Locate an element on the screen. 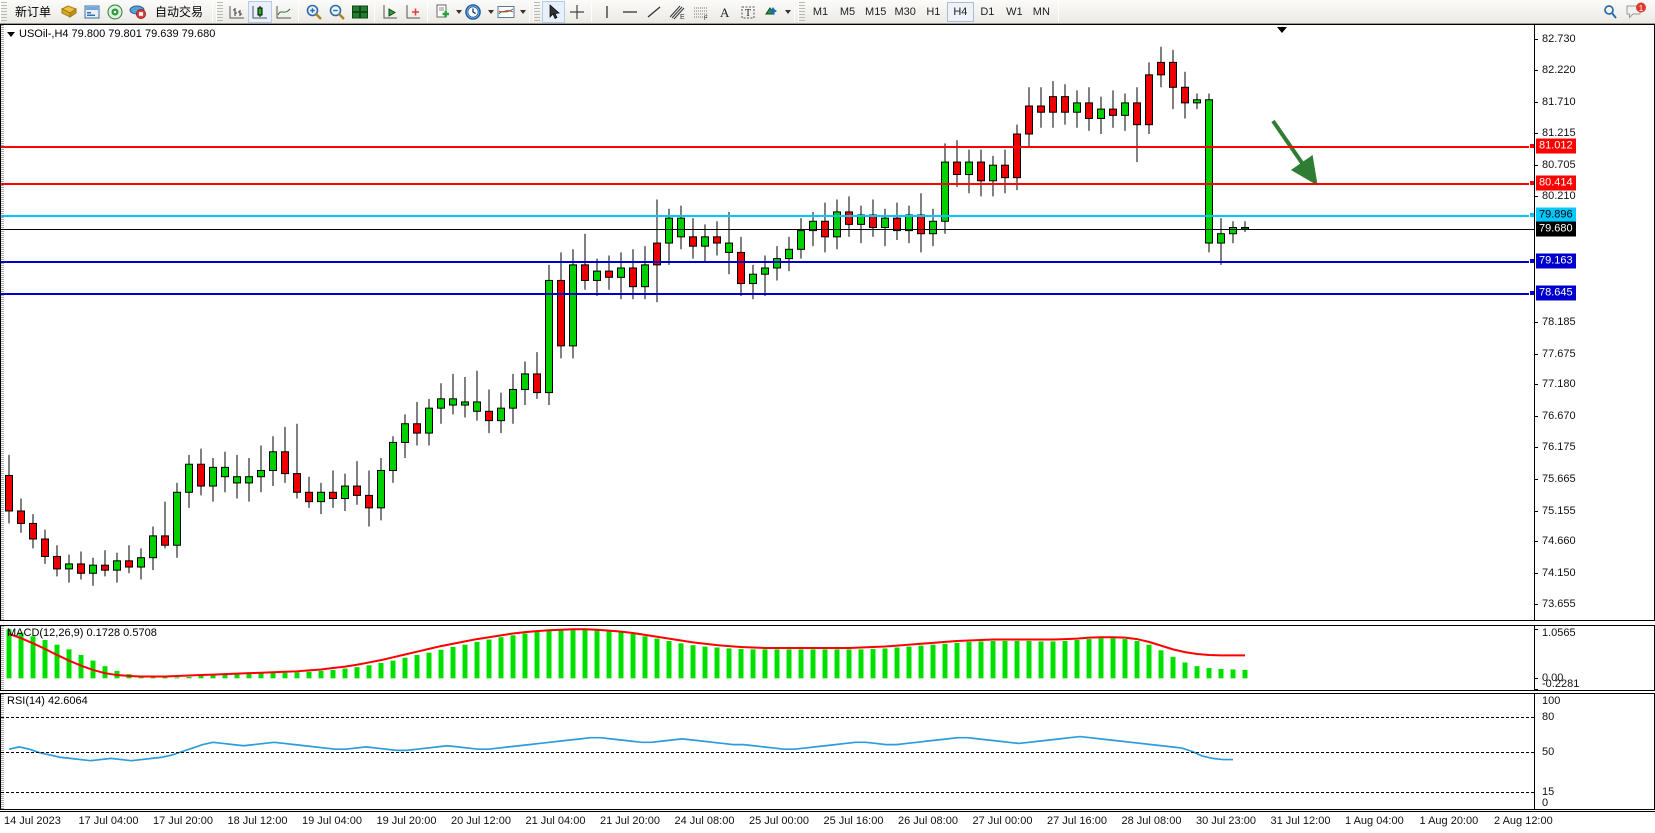  timeframe-h1: H1 is located at coordinates (933, 11).